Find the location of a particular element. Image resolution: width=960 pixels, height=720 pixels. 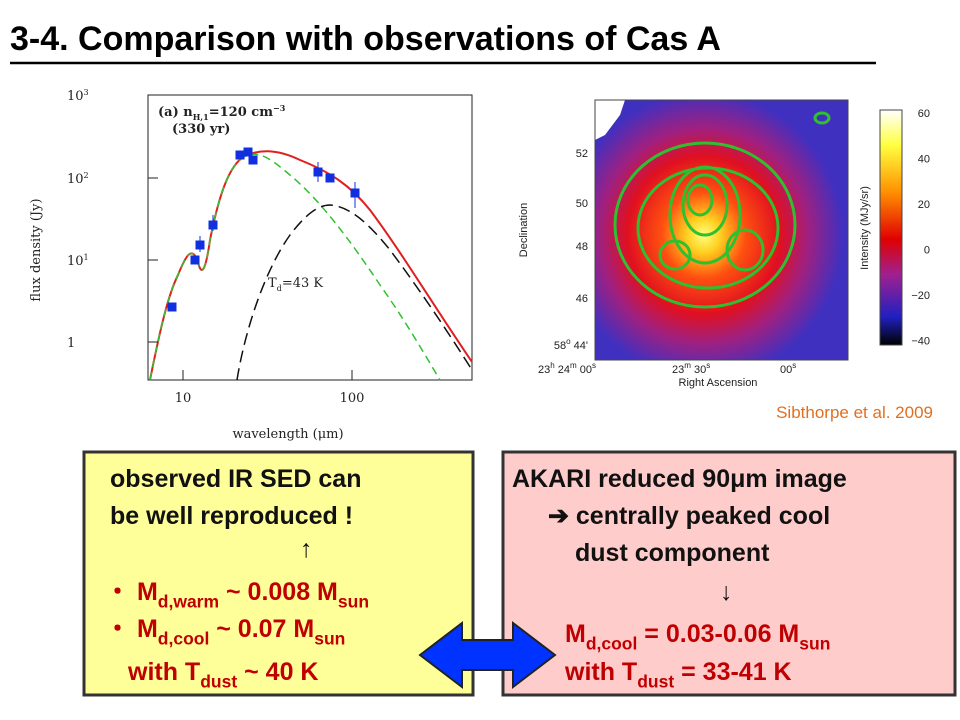

mass-bullet-part: d,cool is located at coordinates (184, 639).